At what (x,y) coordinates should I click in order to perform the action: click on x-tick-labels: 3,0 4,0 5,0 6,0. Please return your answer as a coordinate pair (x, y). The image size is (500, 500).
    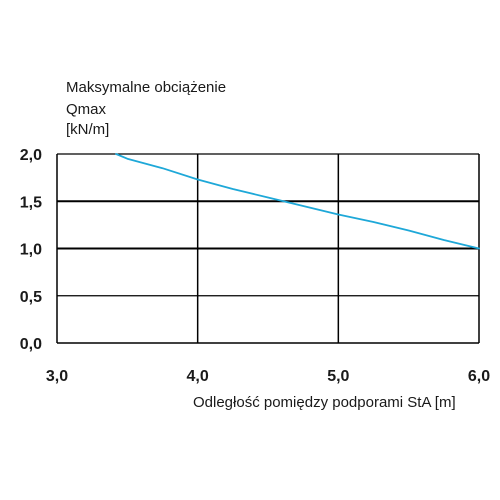
    Looking at the image, I should click on (268, 376).